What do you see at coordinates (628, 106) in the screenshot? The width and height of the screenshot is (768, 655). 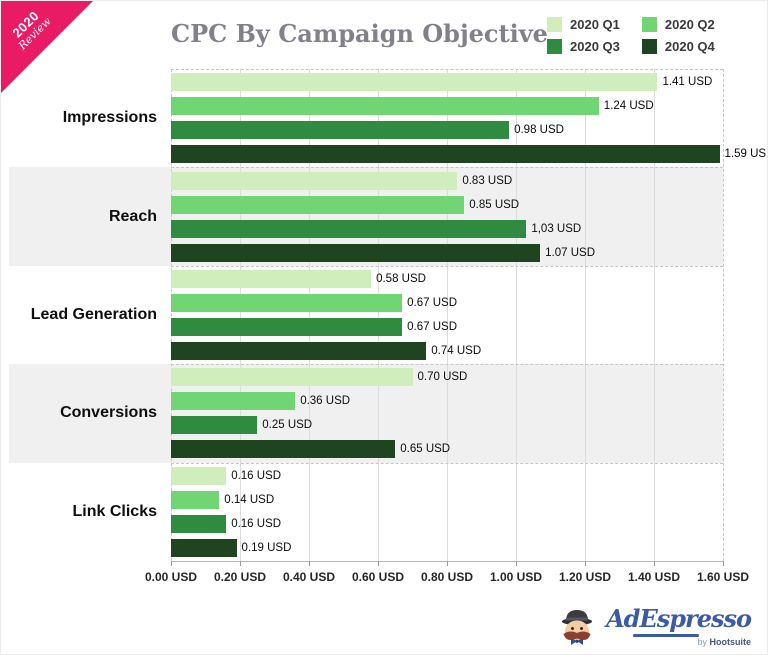 I see `bar-value-label: 1.24 USD` at bounding box center [628, 106].